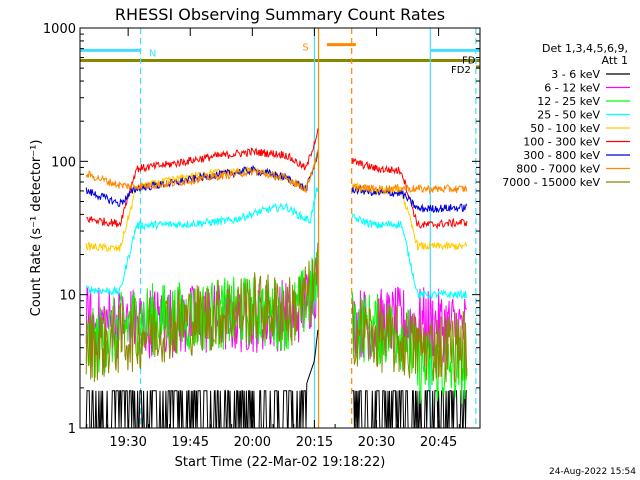  Describe the element at coordinates (558, 169) in the screenshot. I see `legend-label: 800 - 7000 keV` at that location.